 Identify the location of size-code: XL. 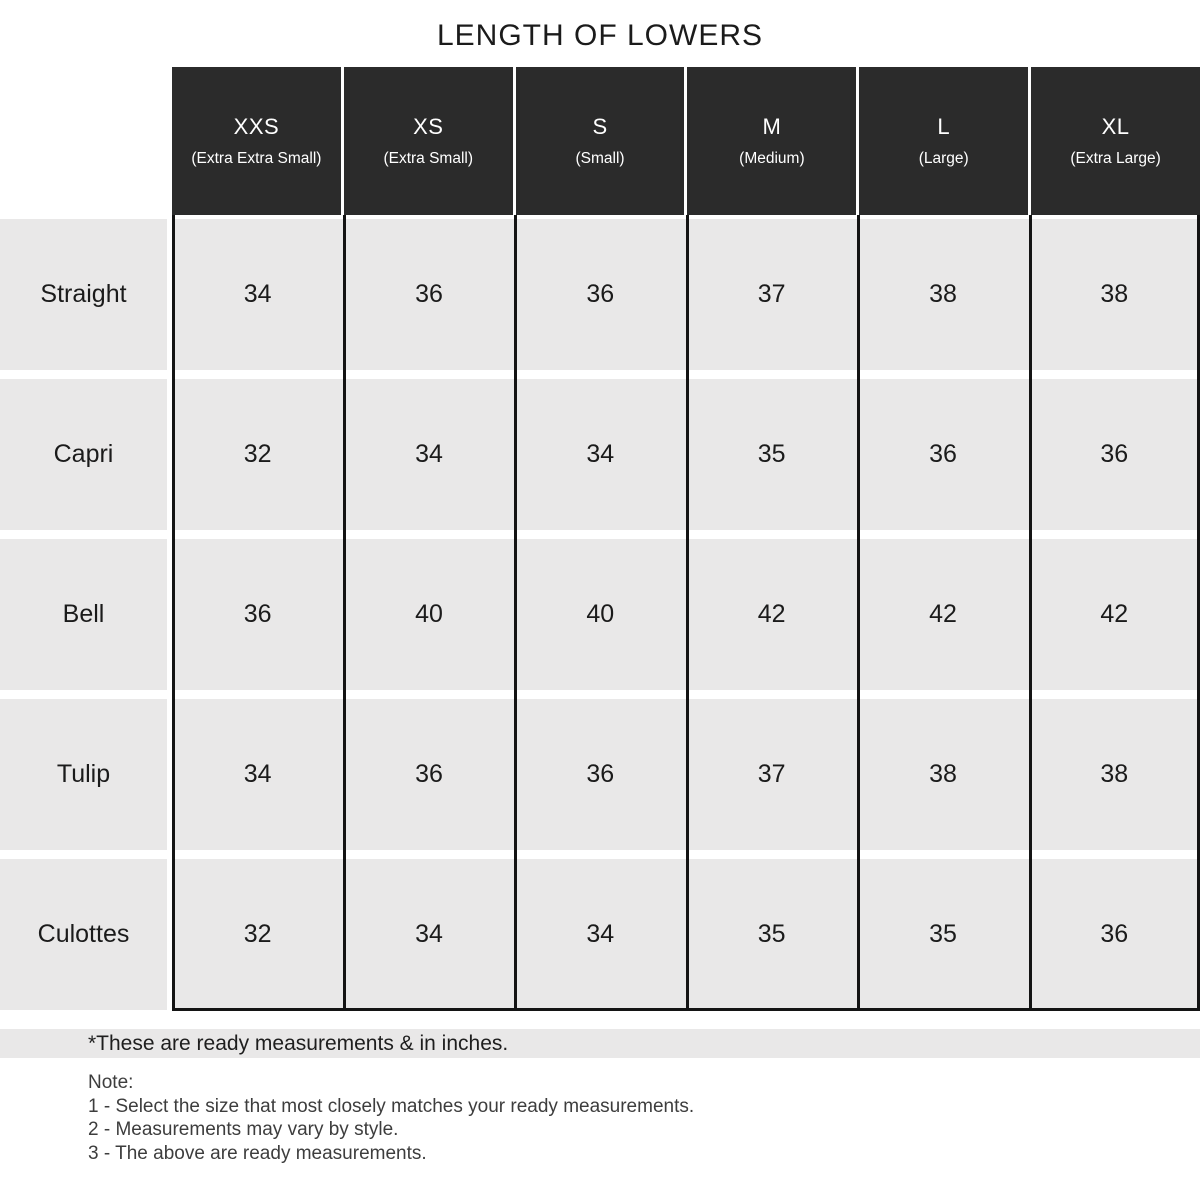
(1115, 126).